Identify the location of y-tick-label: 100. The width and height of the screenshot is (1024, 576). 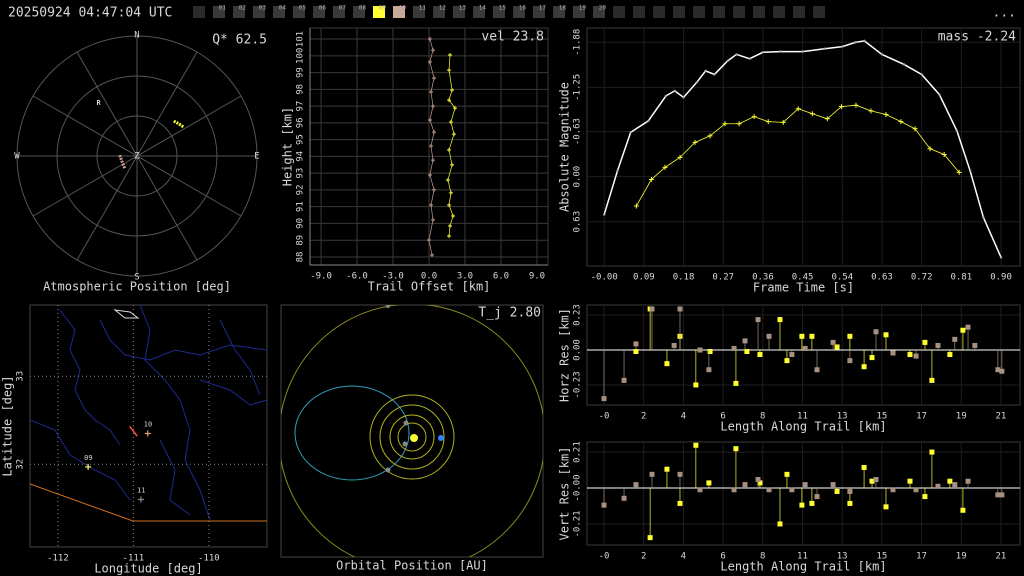
(301, 56).